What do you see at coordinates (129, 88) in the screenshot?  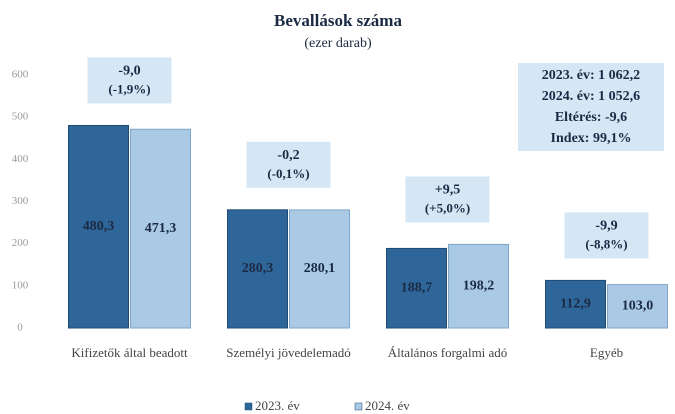 I see `annotation-subtext: (-1,9%)` at bounding box center [129, 88].